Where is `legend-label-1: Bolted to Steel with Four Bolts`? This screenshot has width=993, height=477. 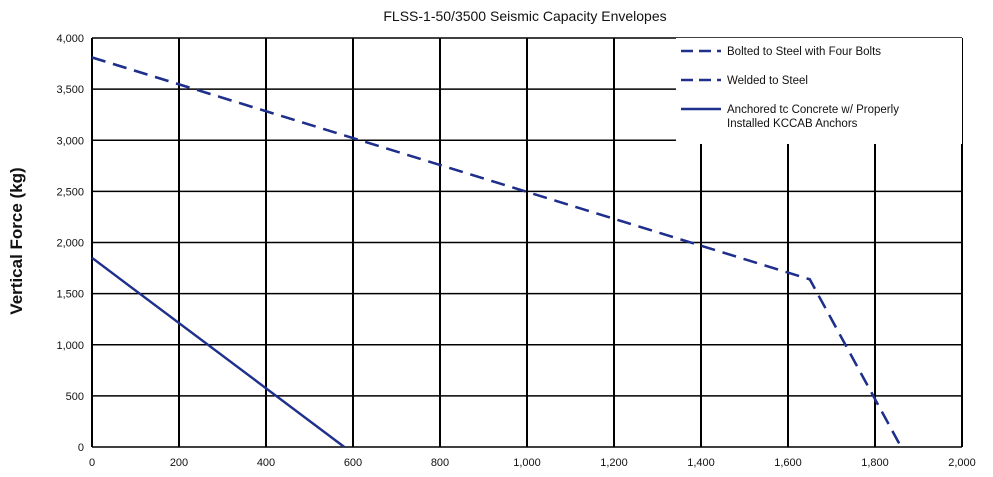 legend-label-1: Bolted to Steel with Four Bolts is located at coordinates (804, 52).